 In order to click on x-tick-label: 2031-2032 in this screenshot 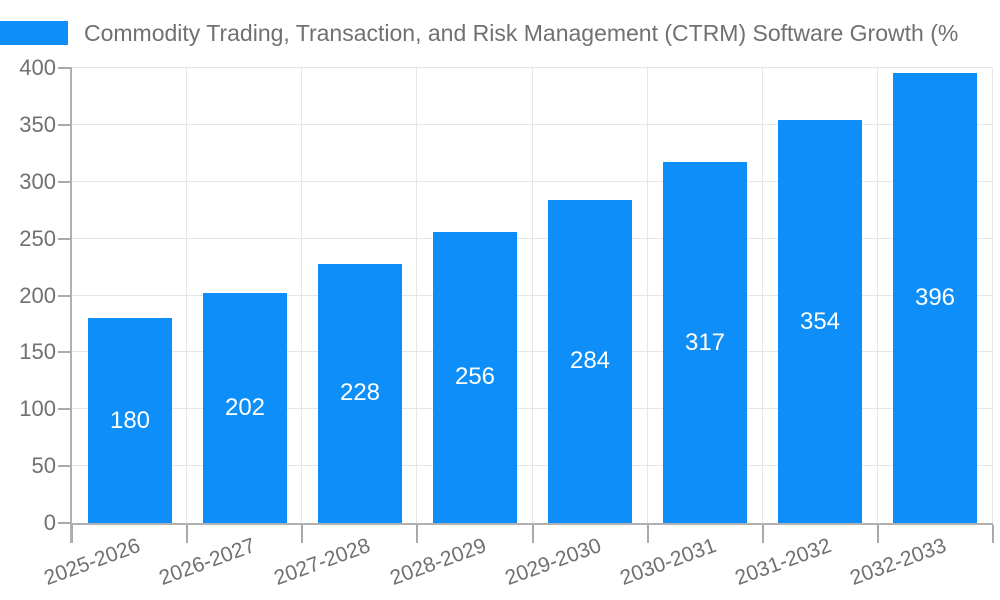, I will do `click(783, 562)`.